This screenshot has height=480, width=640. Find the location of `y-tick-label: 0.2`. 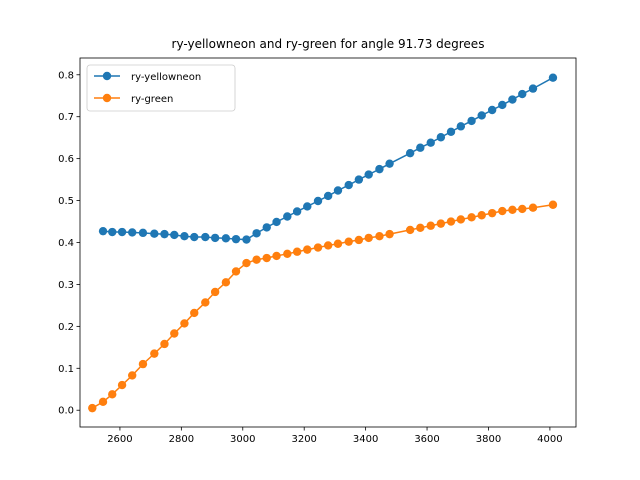

y-tick-label: 0.2 is located at coordinates (66, 327).